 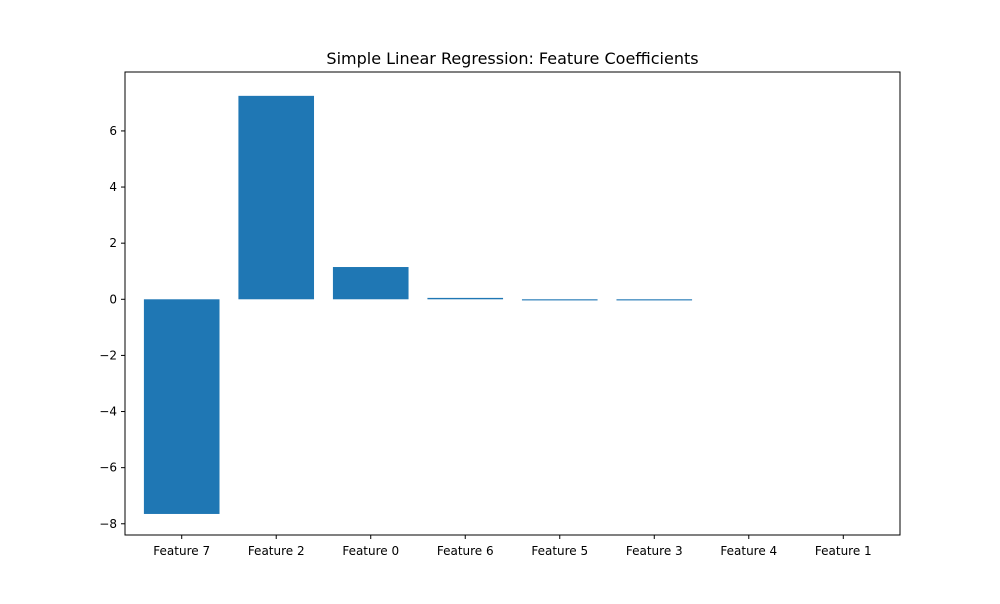 What do you see at coordinates (276, 551) in the screenshot?
I see `x-tick-label: Feature 2` at bounding box center [276, 551].